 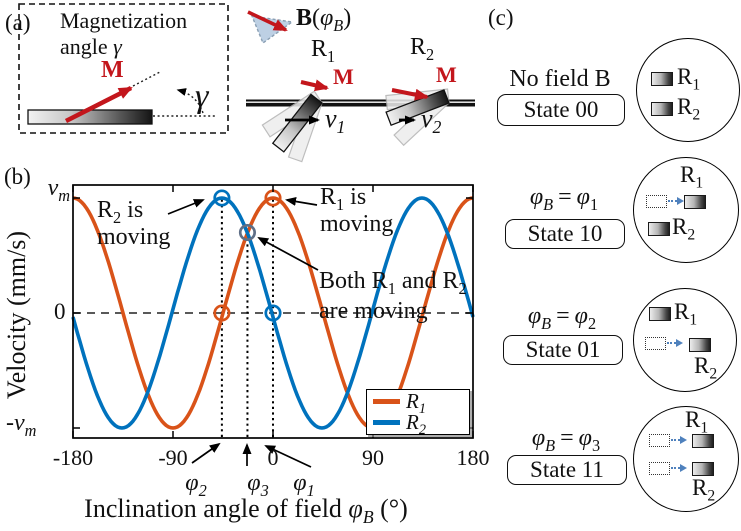 I want to click on state3-r2-label: R2, so click(x=703, y=489).